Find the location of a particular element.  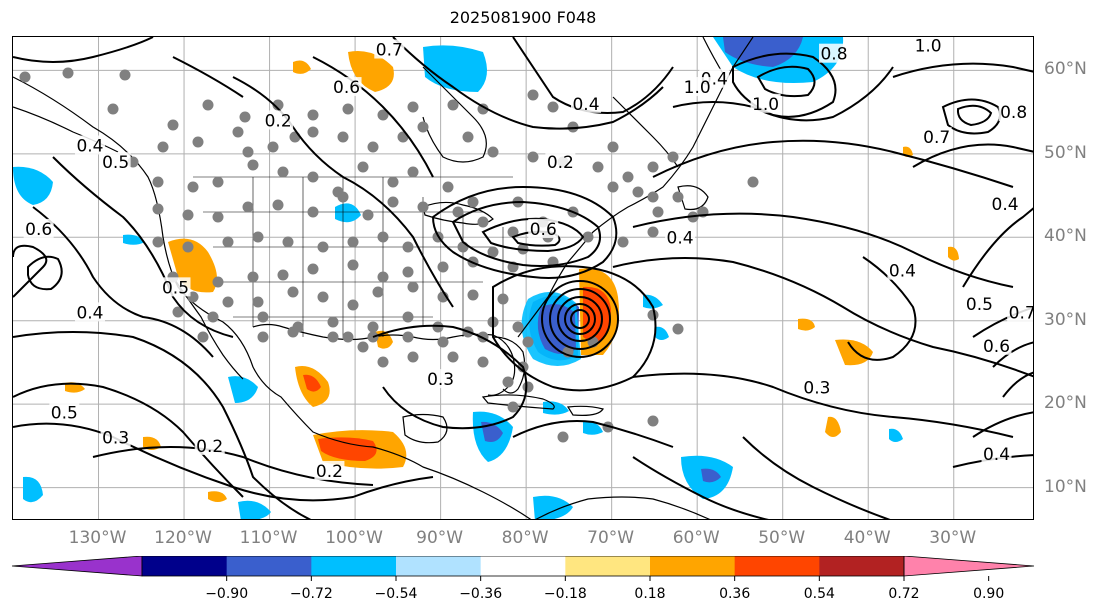

contour-label: 0.8 is located at coordinates (833, 55).